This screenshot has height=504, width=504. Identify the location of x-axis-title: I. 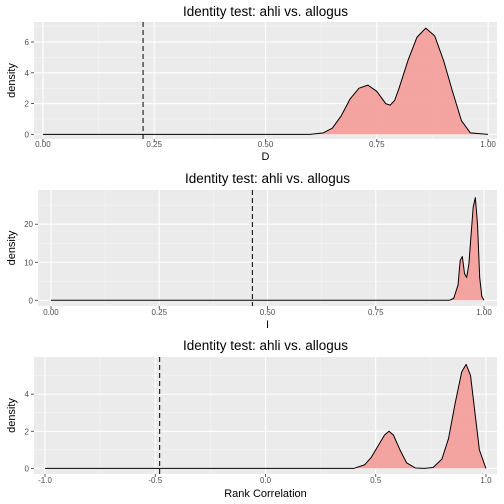
(267, 325).